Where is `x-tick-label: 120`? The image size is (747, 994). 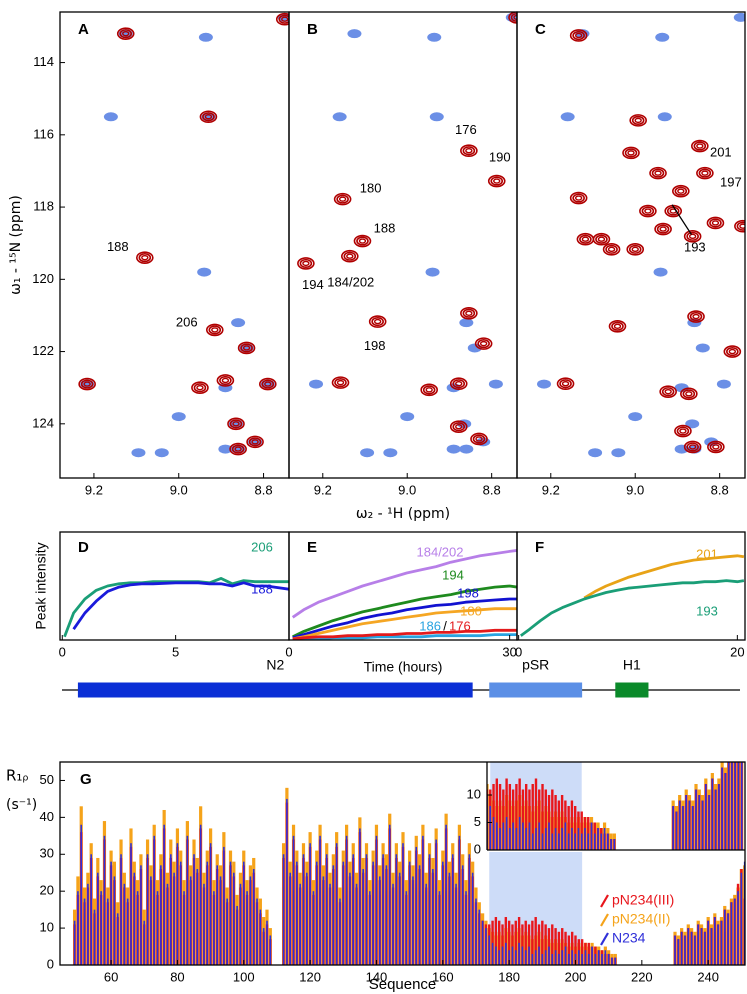
x-tick-label: 120 is located at coordinates (310, 976).